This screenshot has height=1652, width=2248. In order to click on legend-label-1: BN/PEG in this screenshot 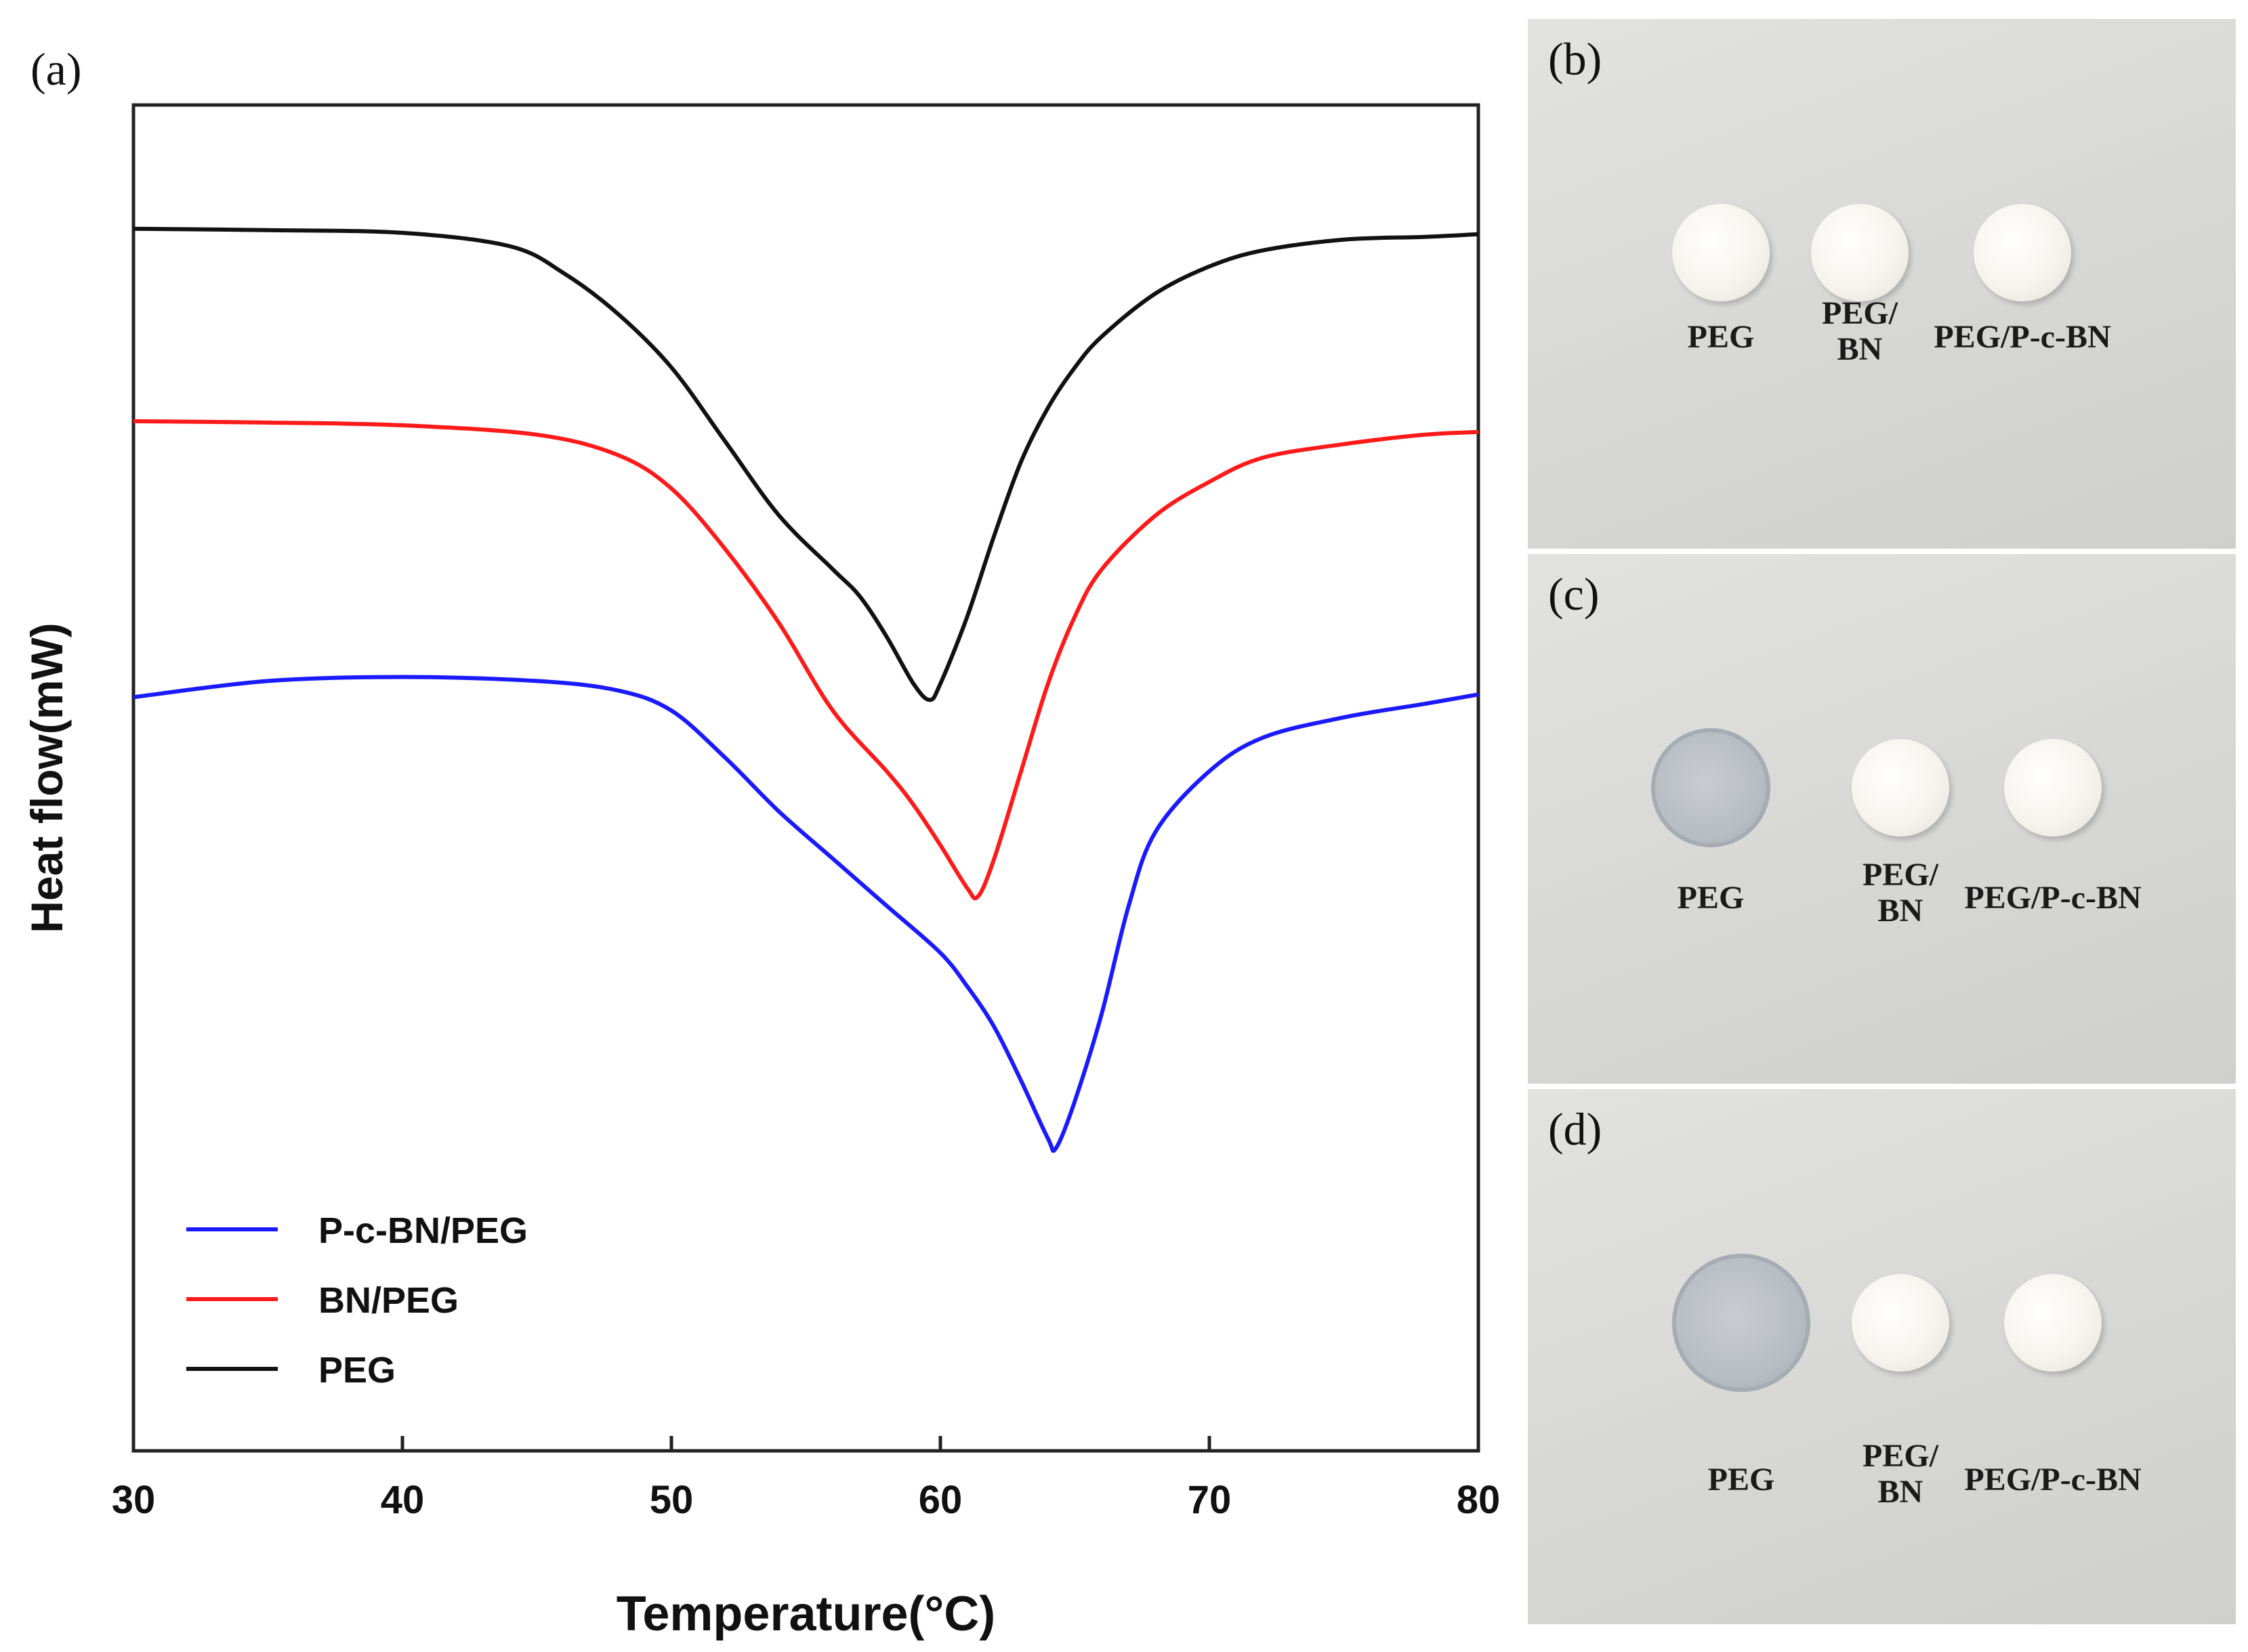, I will do `click(388, 1301)`.